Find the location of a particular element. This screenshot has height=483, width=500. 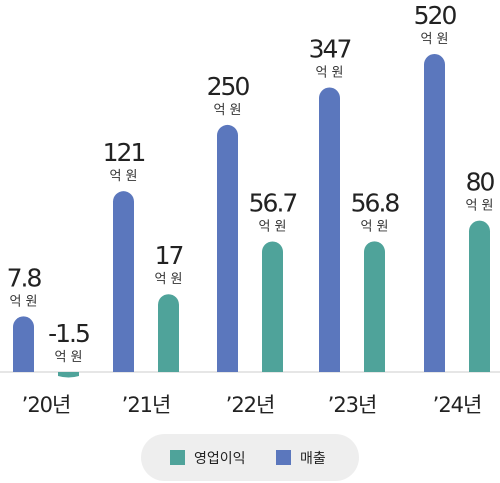

legend-swatch-revenue is located at coordinates (283, 457).